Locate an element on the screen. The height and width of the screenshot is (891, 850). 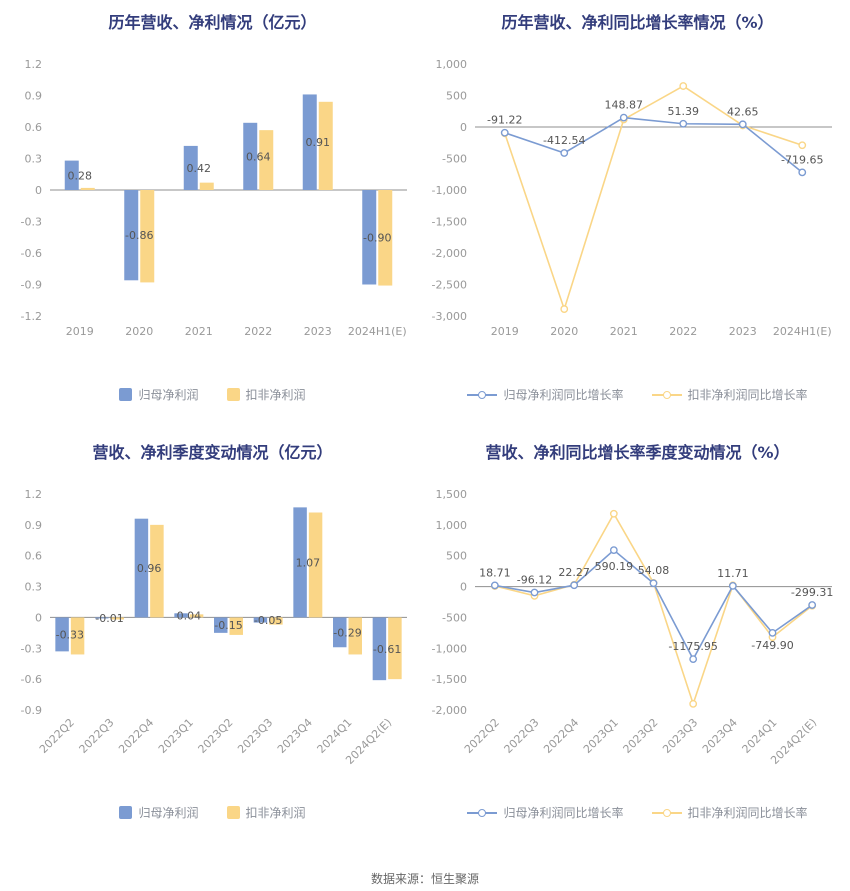
value-label: 0.42 is located at coordinates (199, 168).